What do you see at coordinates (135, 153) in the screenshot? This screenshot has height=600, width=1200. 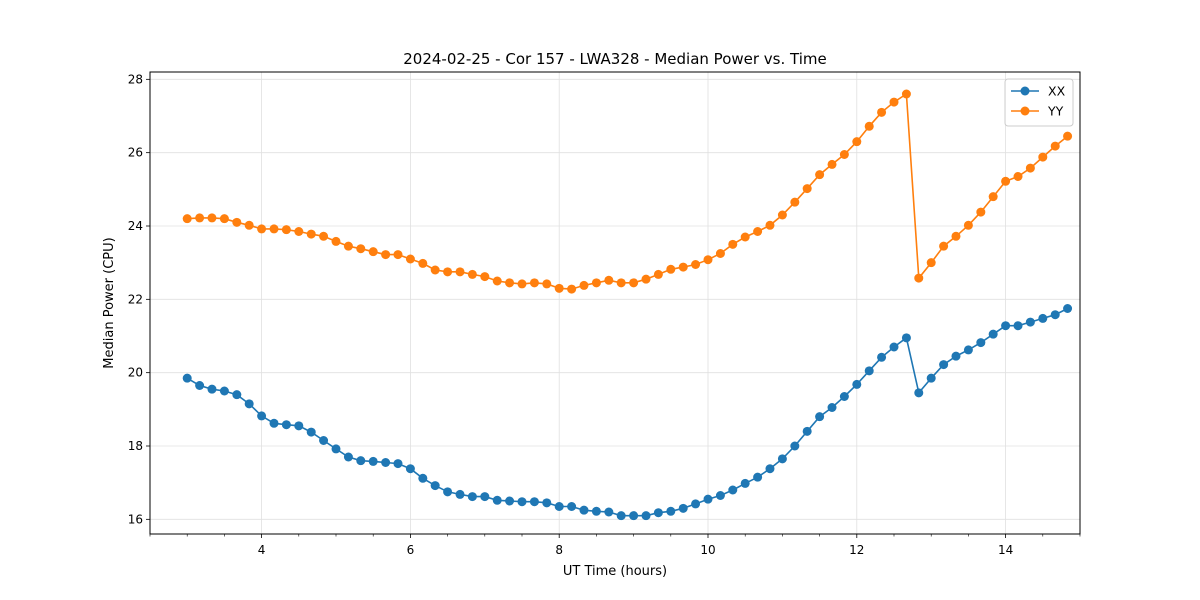 I see `y-tick-label: 26` at bounding box center [135, 153].